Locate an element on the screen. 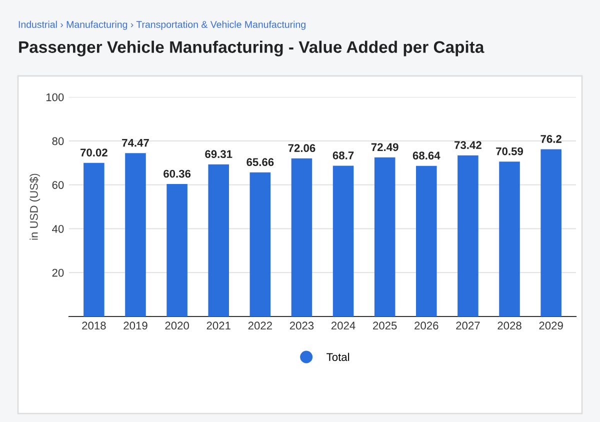 The height and width of the screenshot is (422, 600). x-tick-label: 2027 is located at coordinates (468, 326).